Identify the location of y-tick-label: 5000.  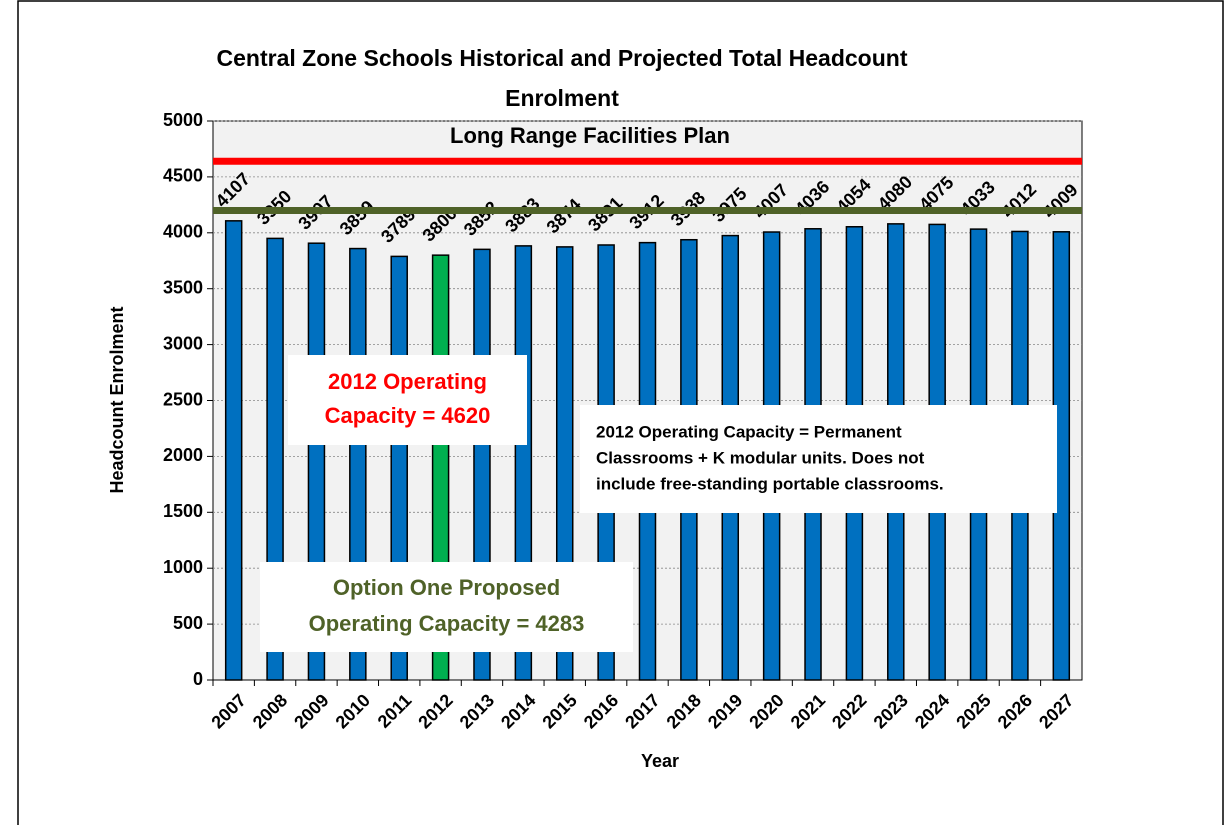
(183, 120).